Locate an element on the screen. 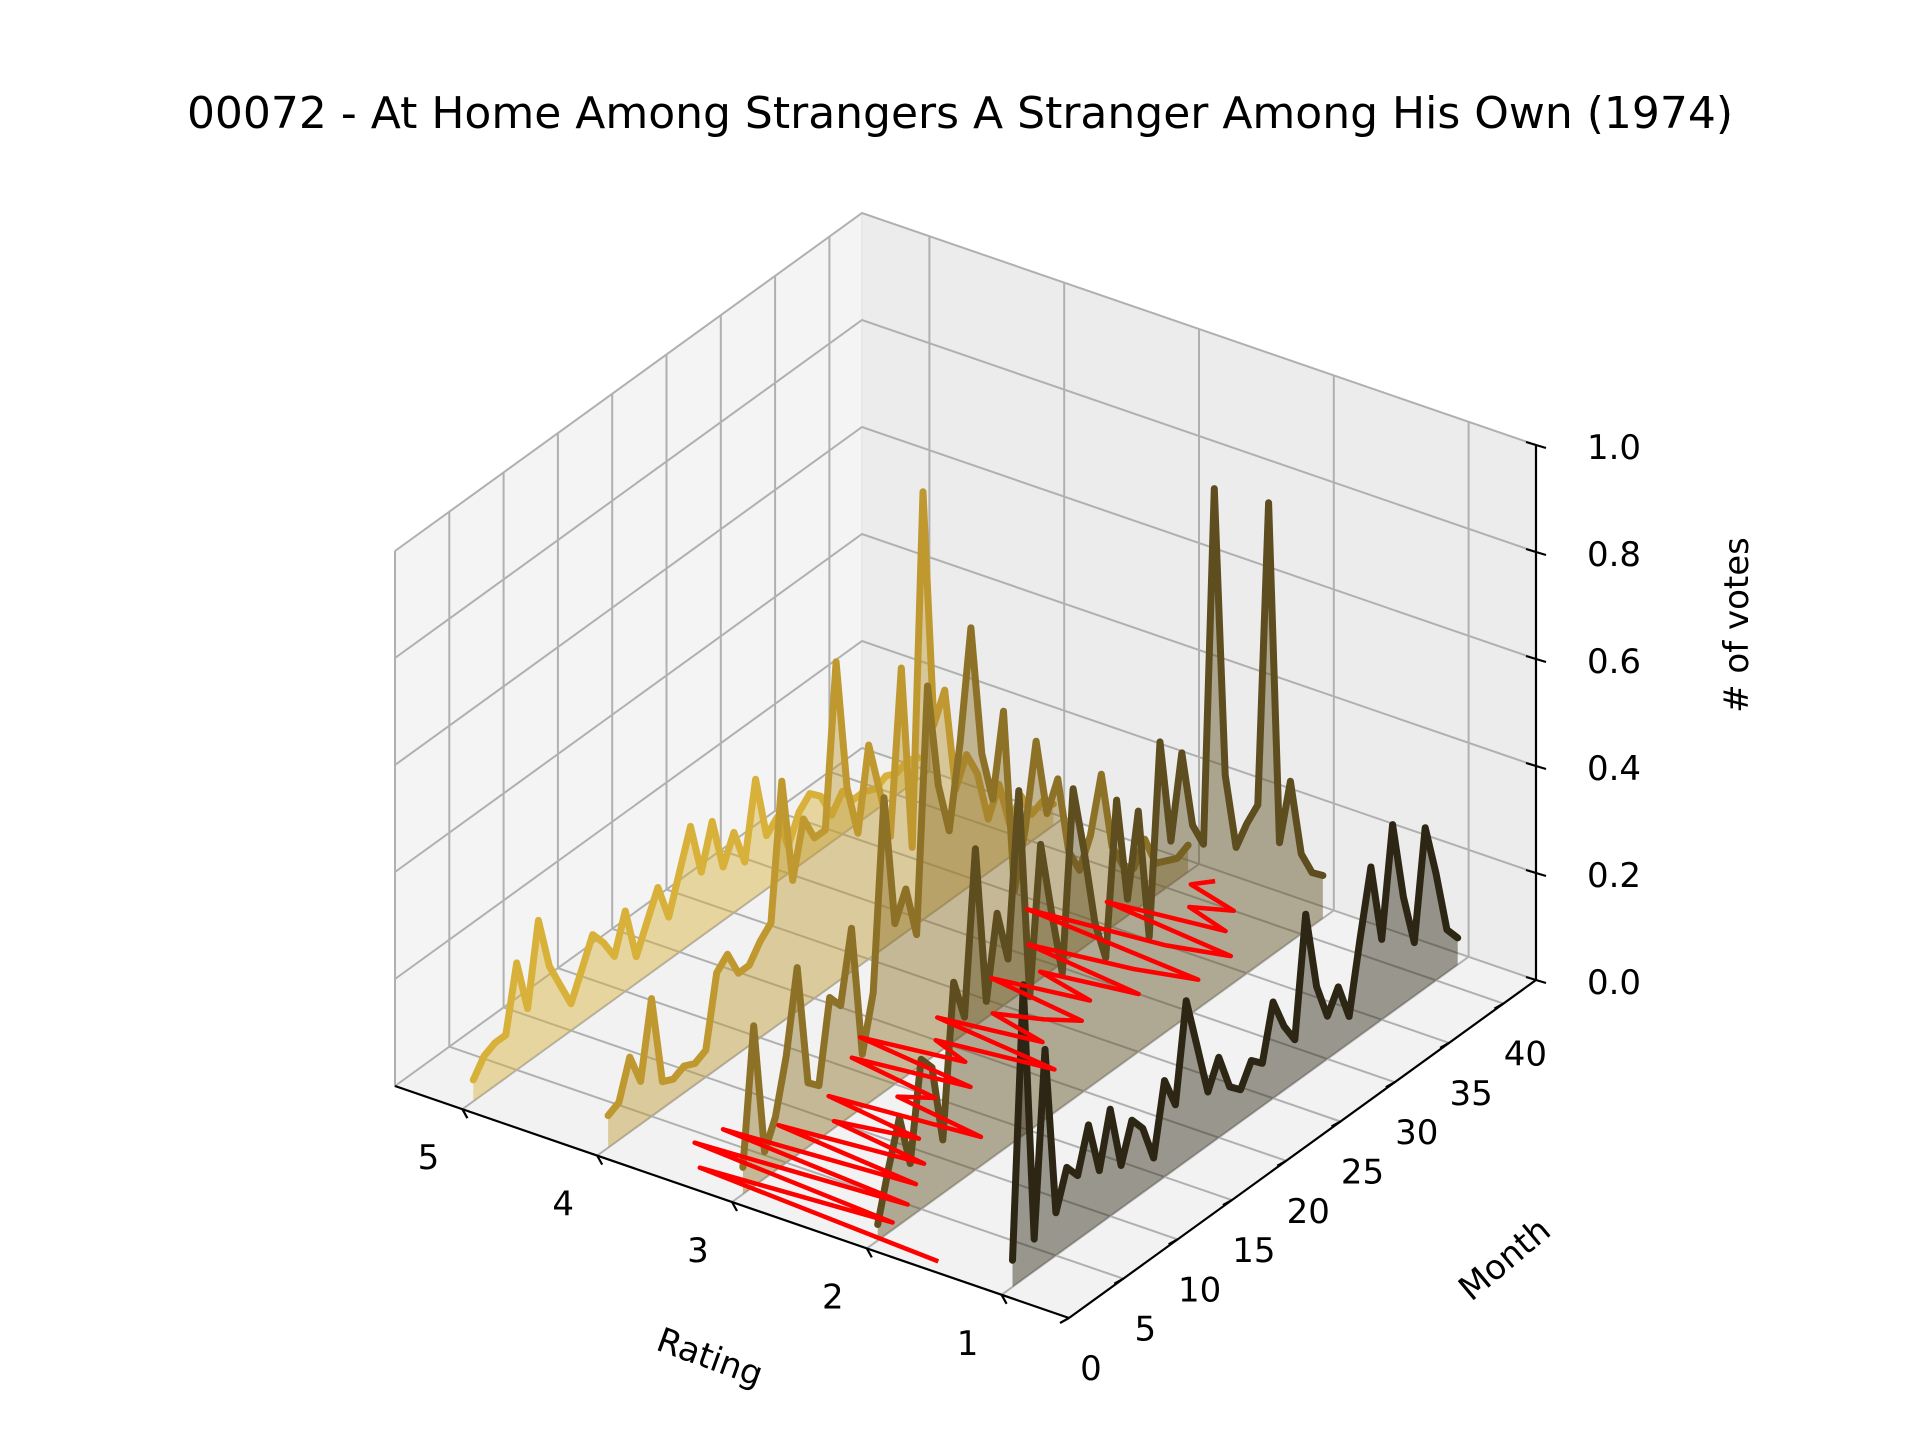 The image size is (1920, 1440). y-tick-label: 20 is located at coordinates (1308, 1212).